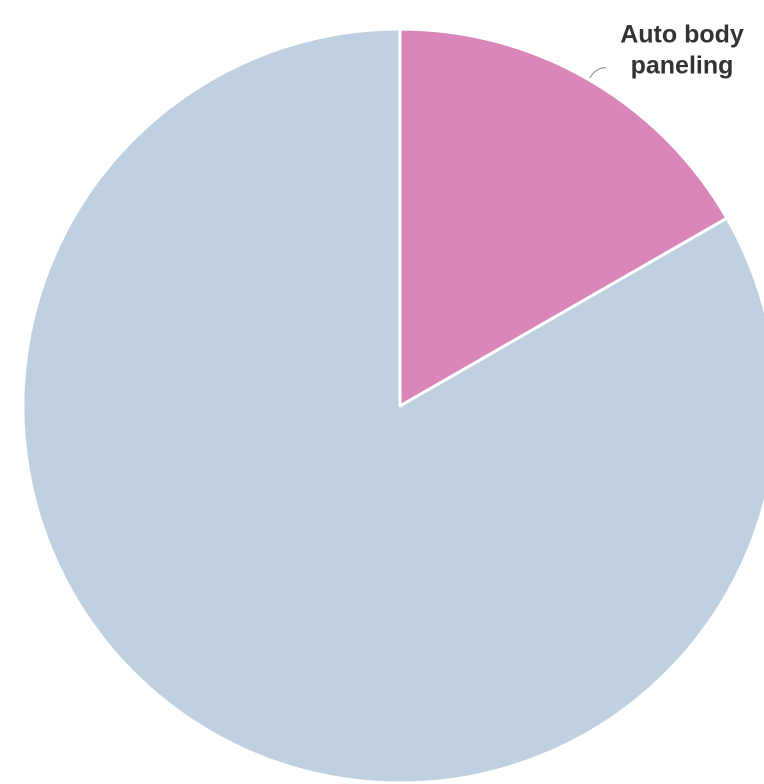 The image size is (764, 784). What do you see at coordinates (682, 35) in the screenshot?
I see `slice-label-line: Auto body` at bounding box center [682, 35].